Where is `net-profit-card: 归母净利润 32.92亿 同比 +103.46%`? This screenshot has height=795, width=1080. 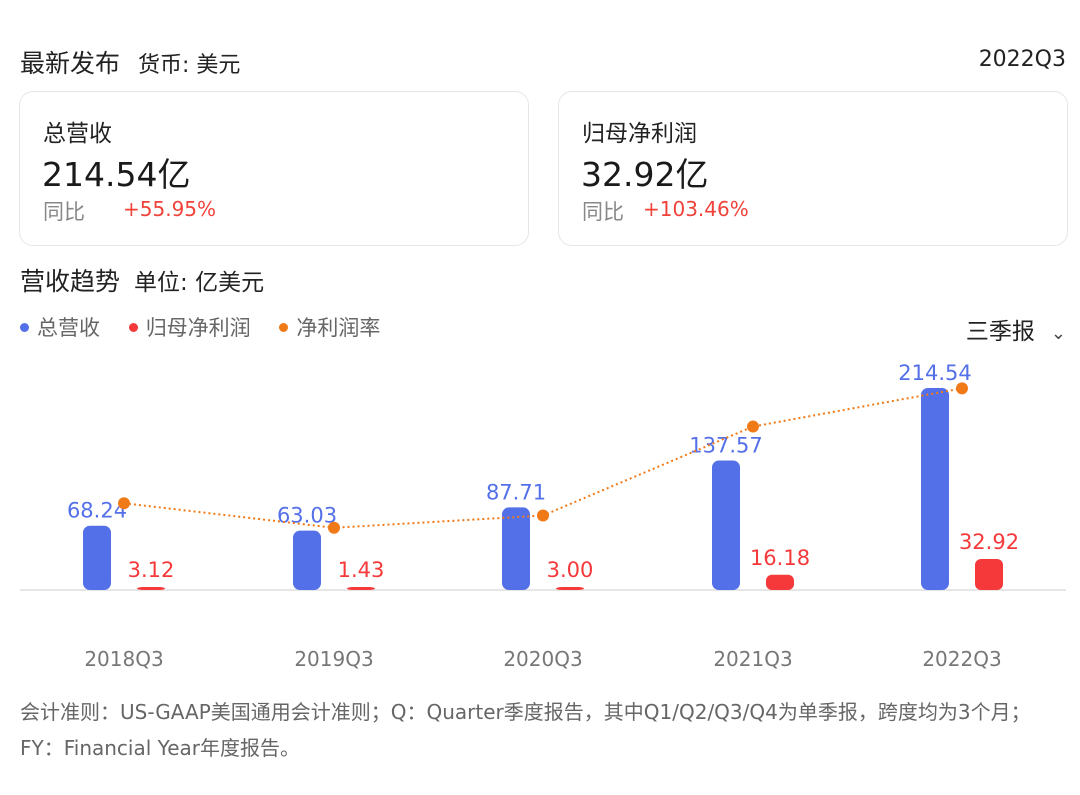
net-profit-card: 归母净利润 32.92亿 同比 +103.46% is located at coordinates (813, 168).